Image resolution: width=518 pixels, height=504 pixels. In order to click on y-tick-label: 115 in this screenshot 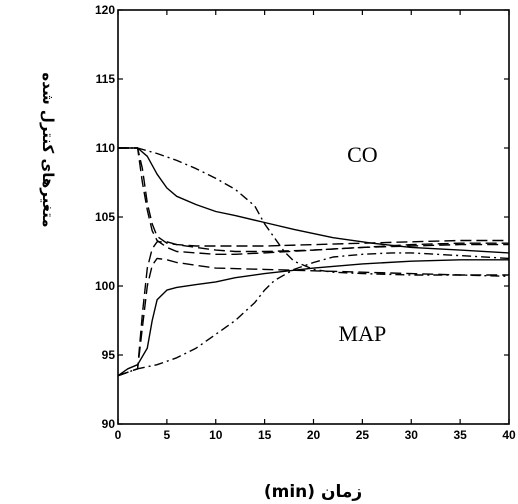, I will do `click(106, 79)`.